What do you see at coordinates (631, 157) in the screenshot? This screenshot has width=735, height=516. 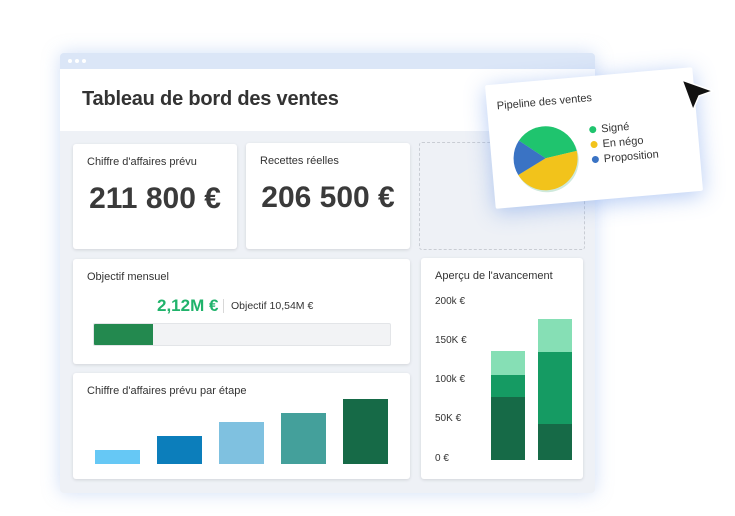 I see `legend-label: Proposition` at bounding box center [631, 157].